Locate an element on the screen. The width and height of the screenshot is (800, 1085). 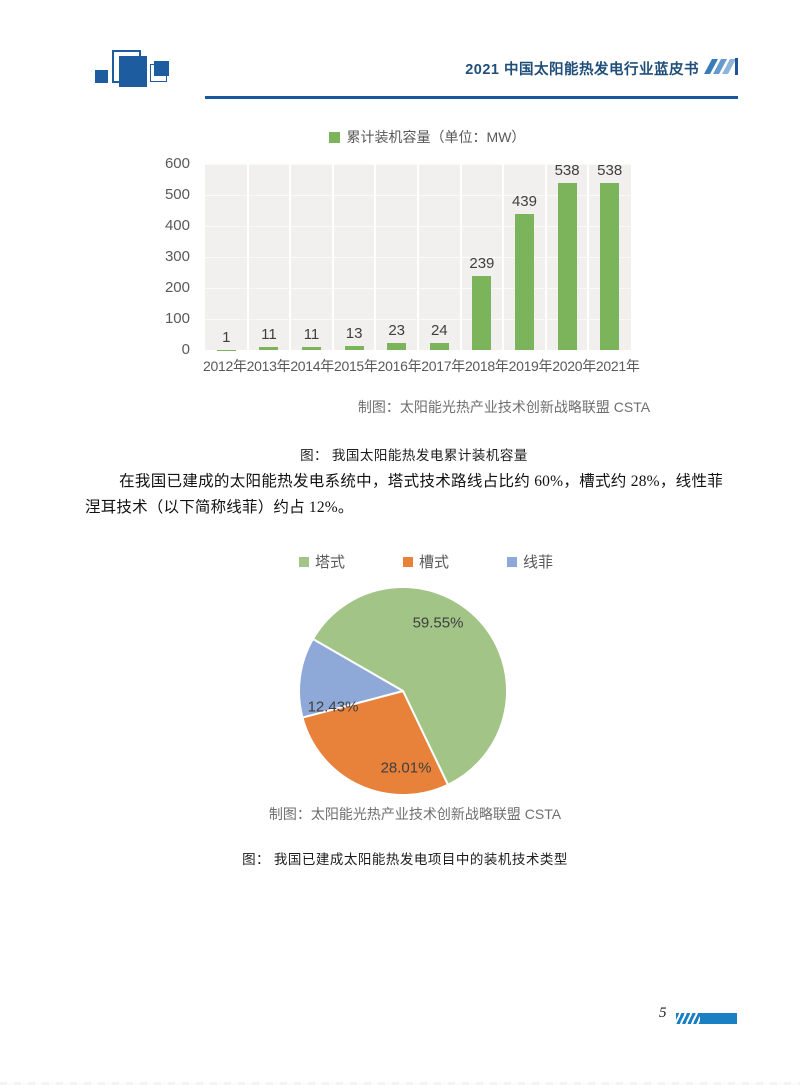
header-title: 2021 中国太阳能热发电行业蓝皮书 is located at coordinates (582, 70).